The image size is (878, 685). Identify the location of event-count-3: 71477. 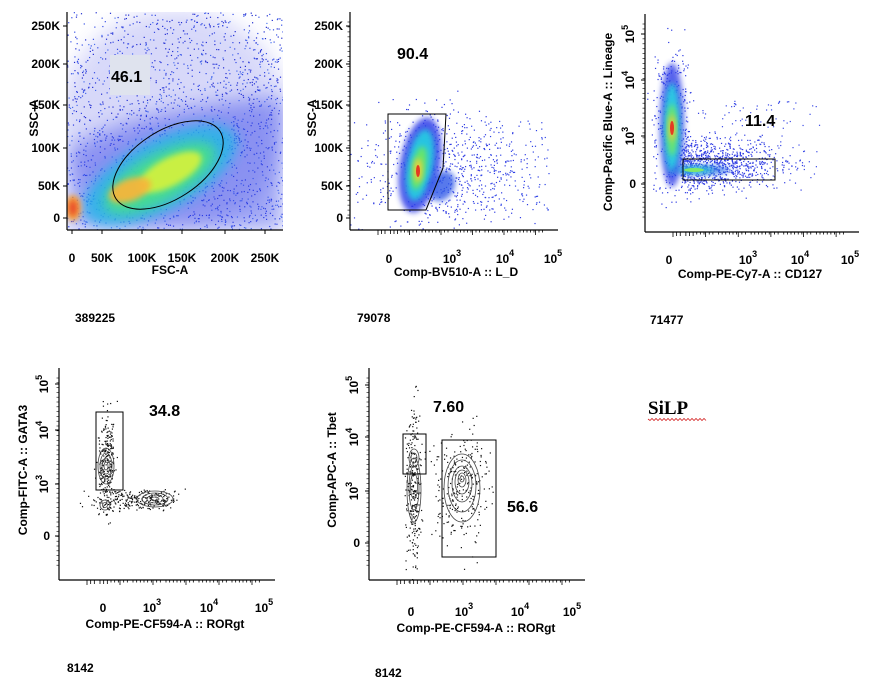
(667, 320).